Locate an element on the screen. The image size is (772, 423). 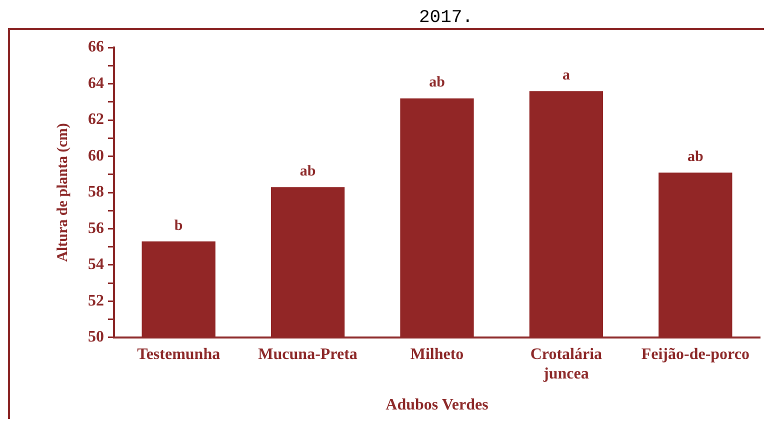
x-tick-label: Testemunha is located at coordinates (178, 355).